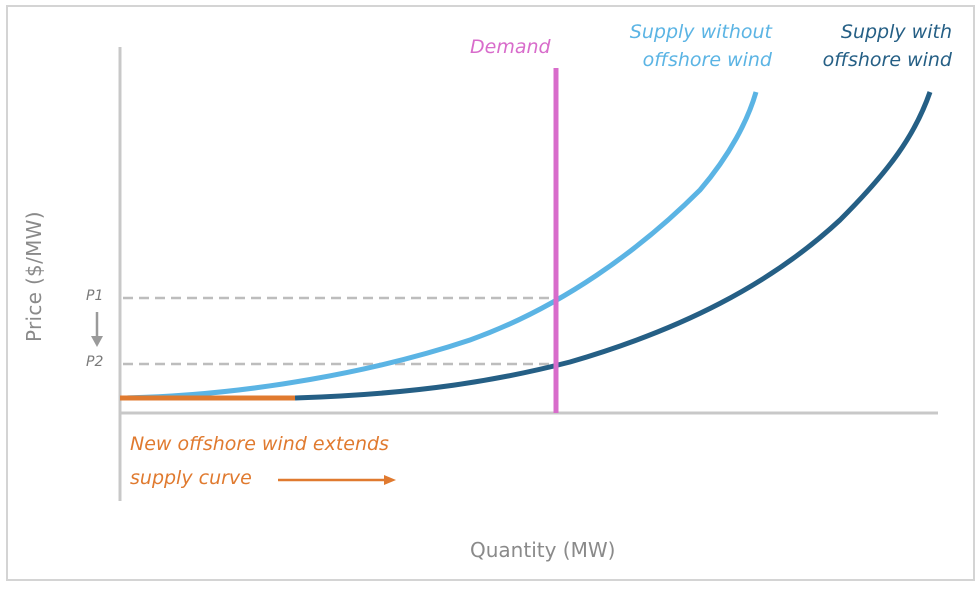 Image resolution: width=980 pixels, height=589 pixels. Describe the element at coordinates (700, 32) in the screenshot. I see `supply-without-label-line1: Supply without` at that location.